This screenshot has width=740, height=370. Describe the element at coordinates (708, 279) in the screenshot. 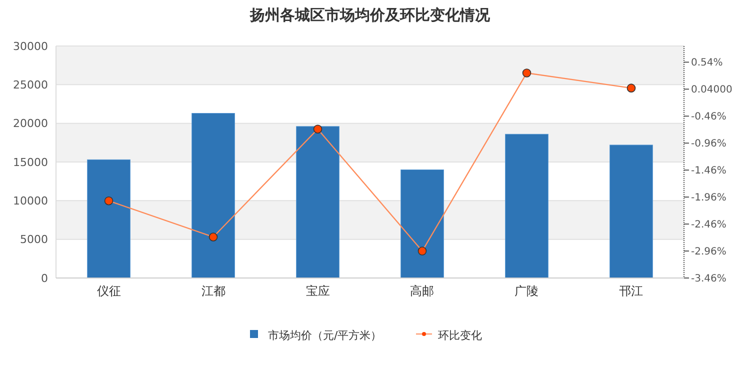

I see `y2-tick-label: -3.46%` at that location.